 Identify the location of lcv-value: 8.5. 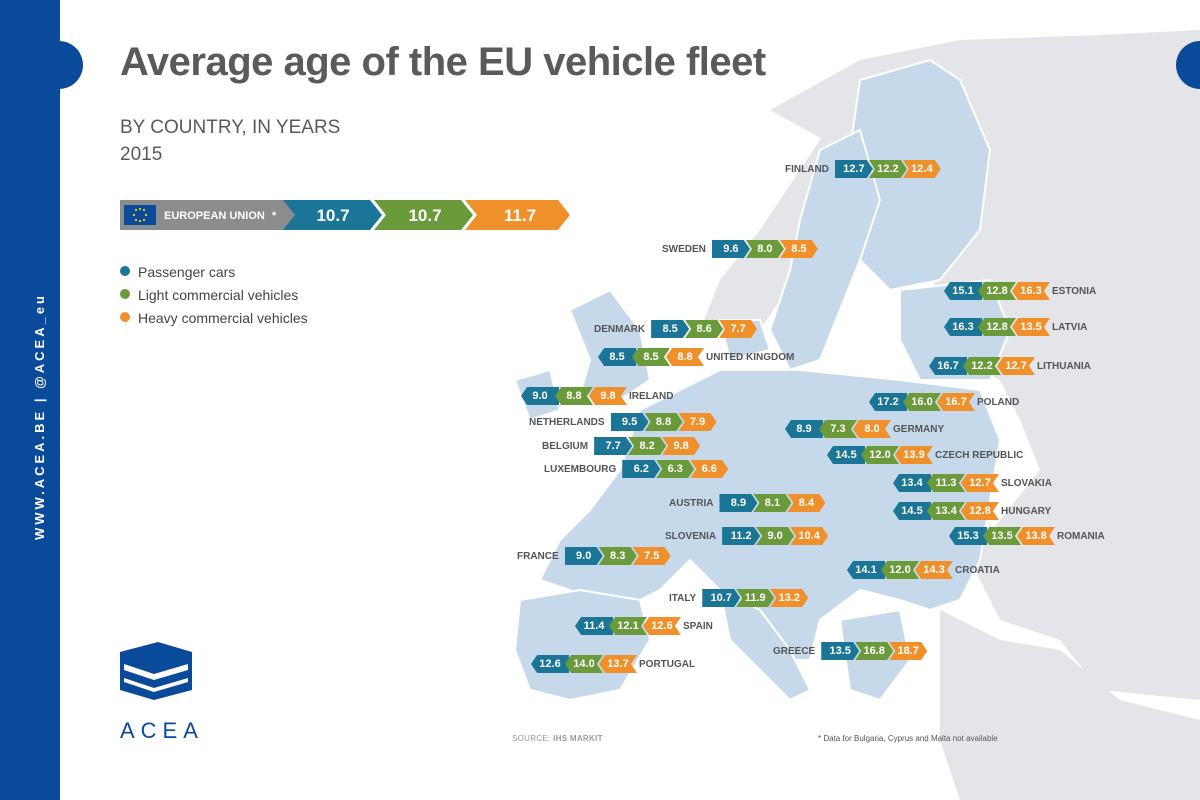
(651, 357).